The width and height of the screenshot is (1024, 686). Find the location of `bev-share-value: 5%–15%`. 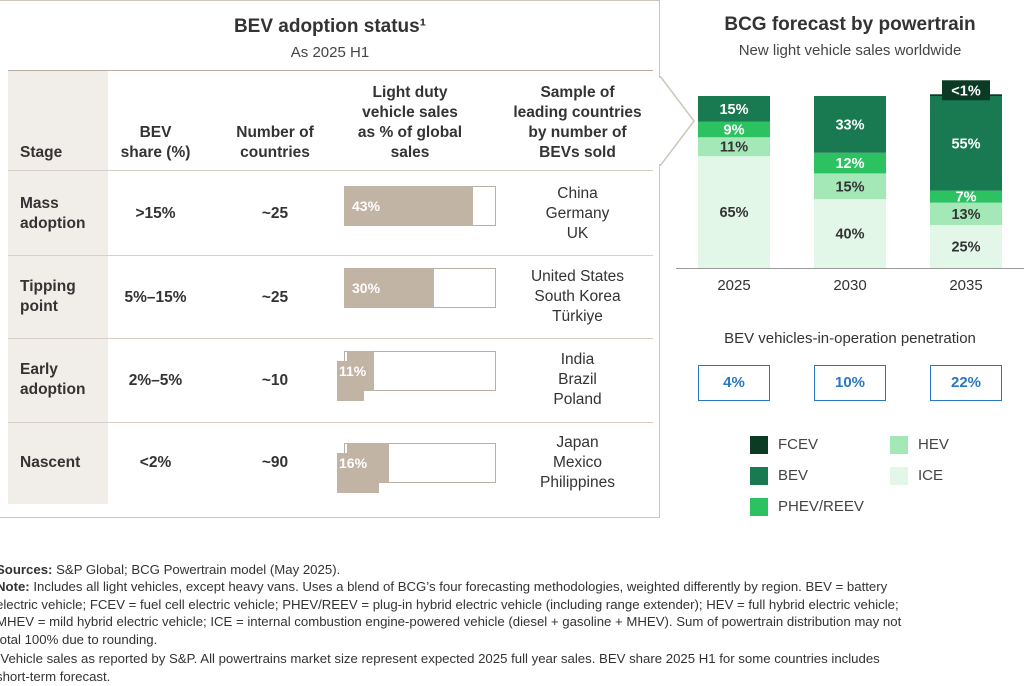

bev-share-value: 5%–15% is located at coordinates (155, 297).